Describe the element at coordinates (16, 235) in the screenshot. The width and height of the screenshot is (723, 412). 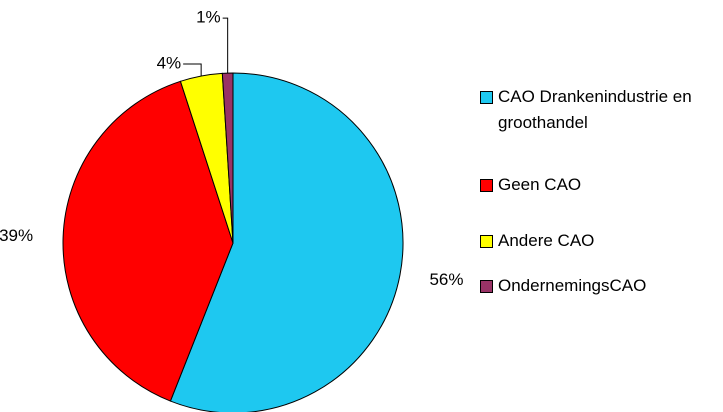
I see `data-label: 39%` at that location.